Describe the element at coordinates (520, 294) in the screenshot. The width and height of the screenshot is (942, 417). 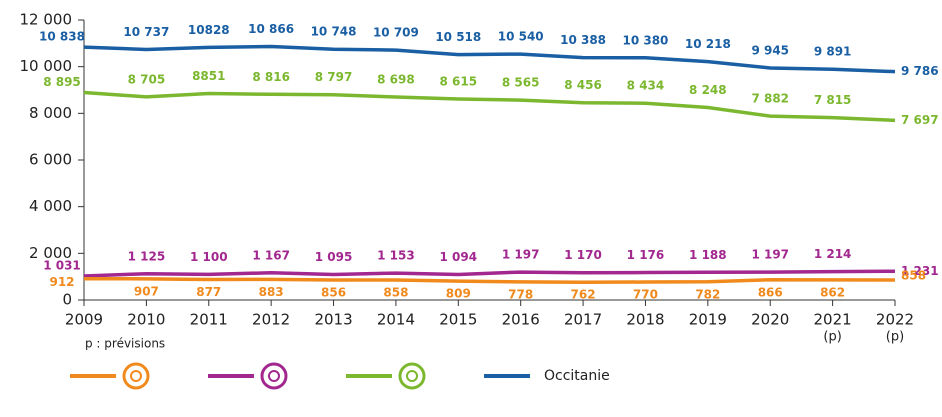
I see `value-label: 778` at that location.